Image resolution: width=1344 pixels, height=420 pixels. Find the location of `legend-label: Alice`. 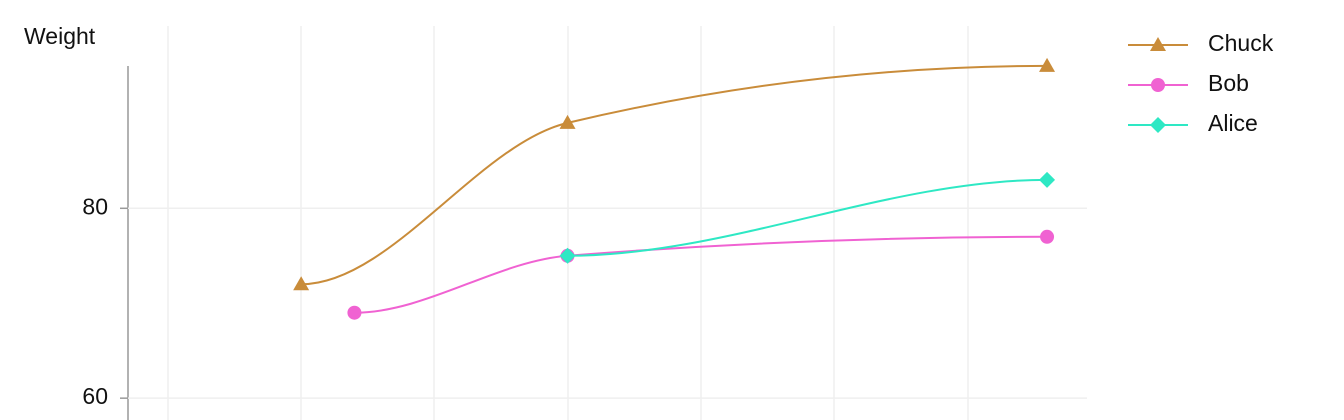

legend-label: Alice is located at coordinates (1233, 123).